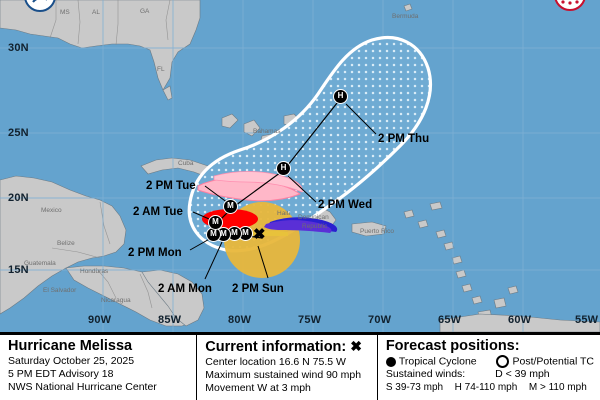  What do you see at coordinates (40, 263) in the screenshot?
I see `geo-label-guatemala: Guatemala` at bounding box center [40, 263].